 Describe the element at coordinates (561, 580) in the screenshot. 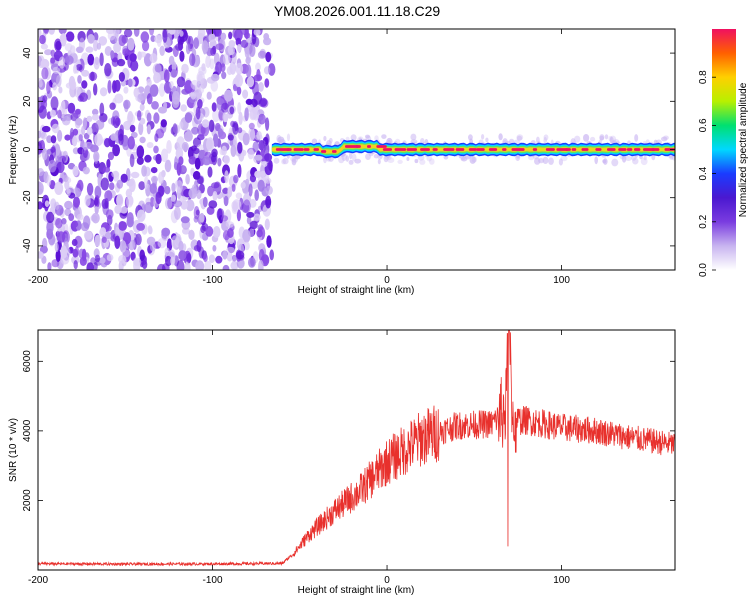

I see `x-tick-label: 100` at that location.